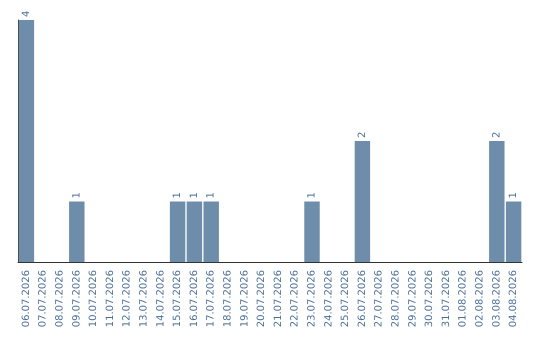 The height and width of the screenshot is (340, 540). What do you see at coordinates (43, 299) in the screenshot?
I see `x-tick-label: 07.07.2026` at bounding box center [43, 299].